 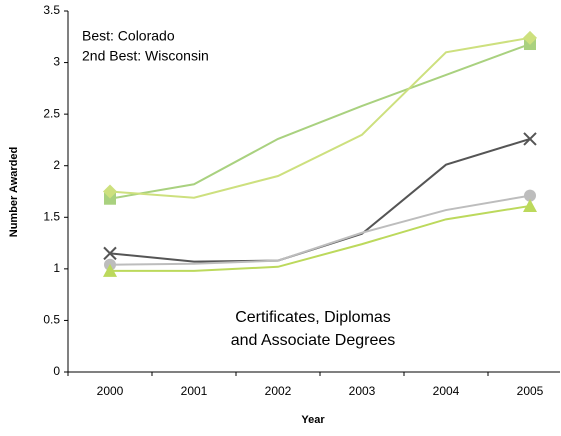 What do you see at coordinates (56, 268) in the screenshot?
I see `y-tick-label: 1` at bounding box center [56, 268].